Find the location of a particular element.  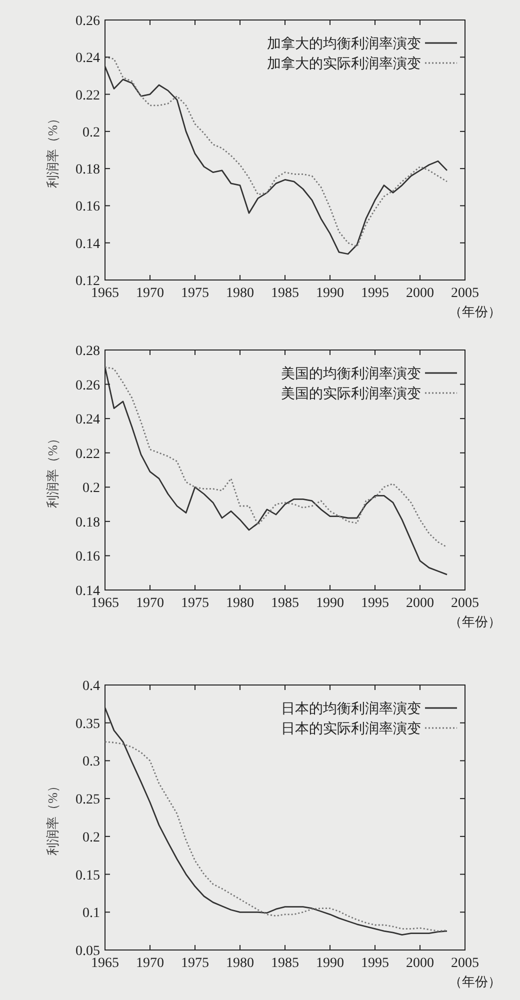

y-tick-label: 0.1 is located at coordinates (91, 914).